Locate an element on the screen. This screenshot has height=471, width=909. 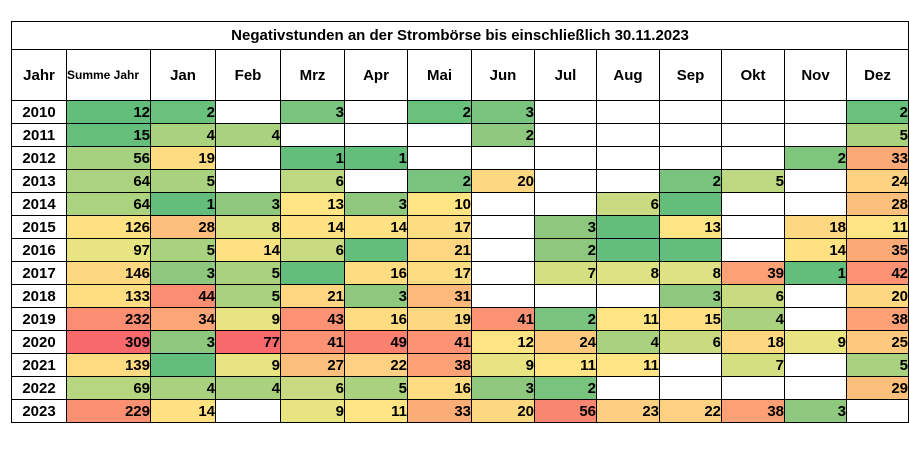
column-header-okt: Okt is located at coordinates (753, 75).